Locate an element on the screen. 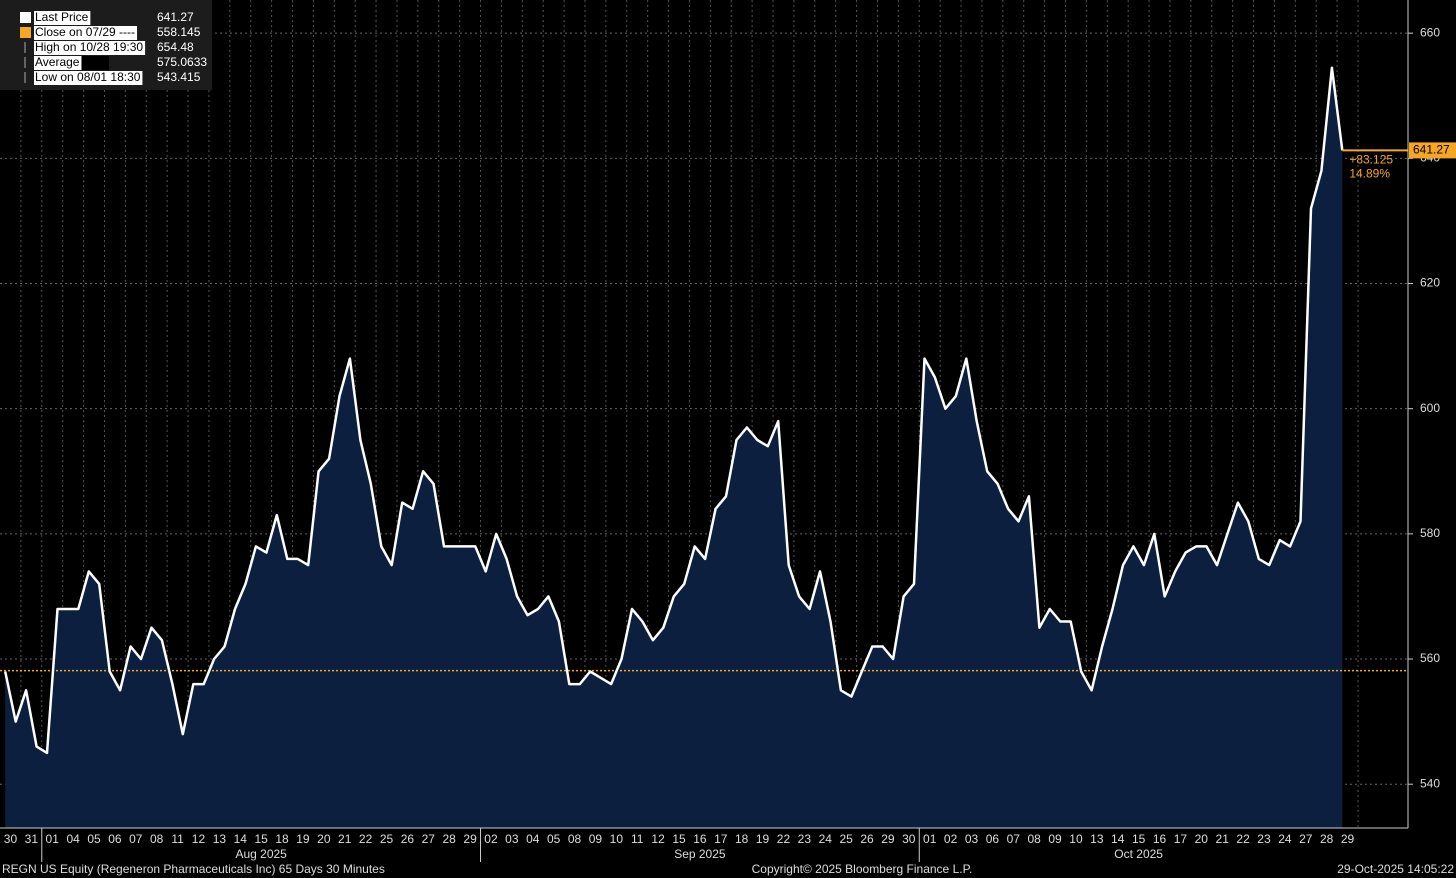 The image size is (1456, 878). change-label: +83.125 is located at coordinates (1371, 160).